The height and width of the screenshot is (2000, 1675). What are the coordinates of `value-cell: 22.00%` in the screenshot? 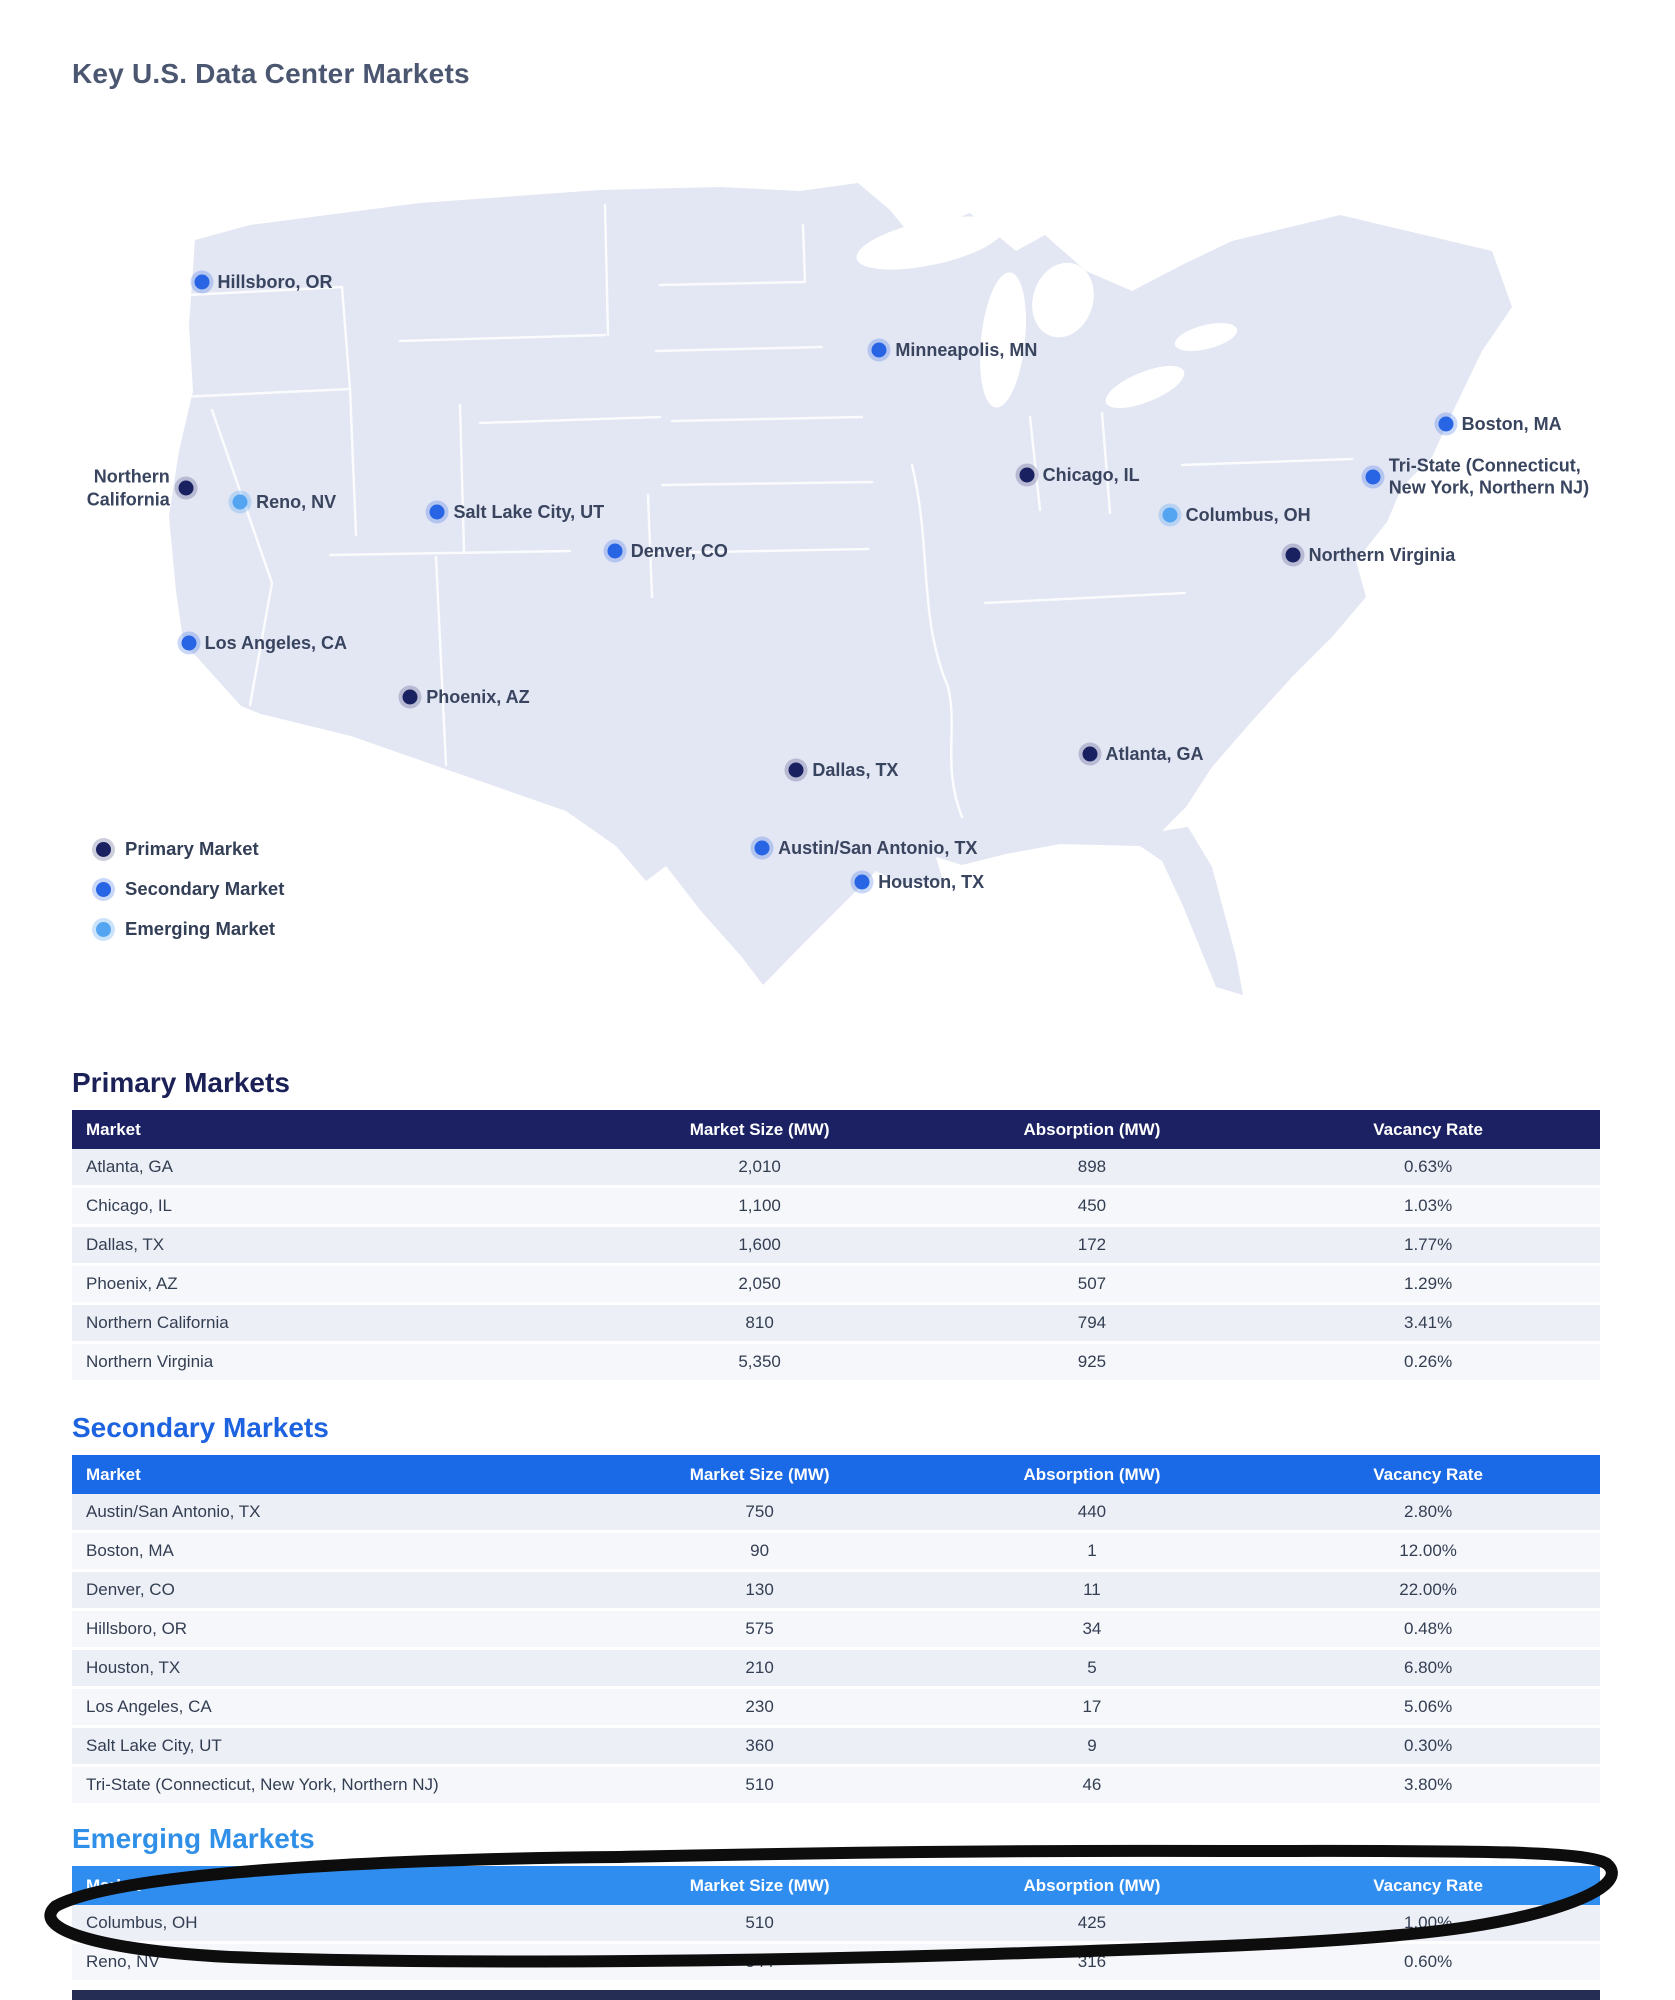 It's located at (1428, 1589).